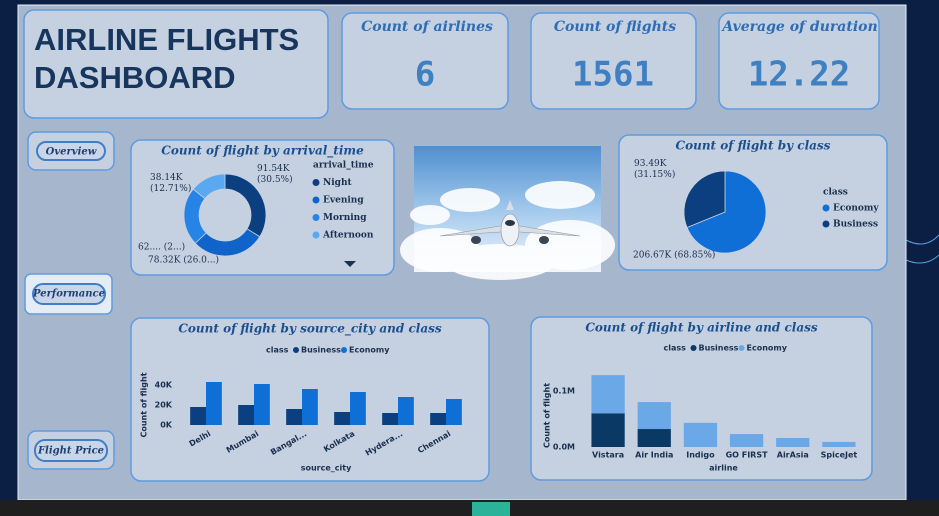 This screenshot has width=939, height=516. I want to click on y-tick-label: 40K, so click(164, 385).